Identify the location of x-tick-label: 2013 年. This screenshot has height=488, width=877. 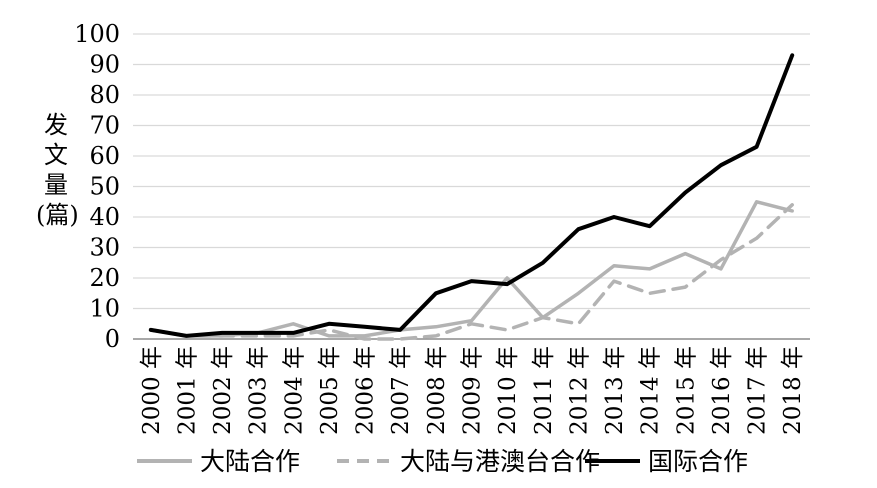
(615, 390).